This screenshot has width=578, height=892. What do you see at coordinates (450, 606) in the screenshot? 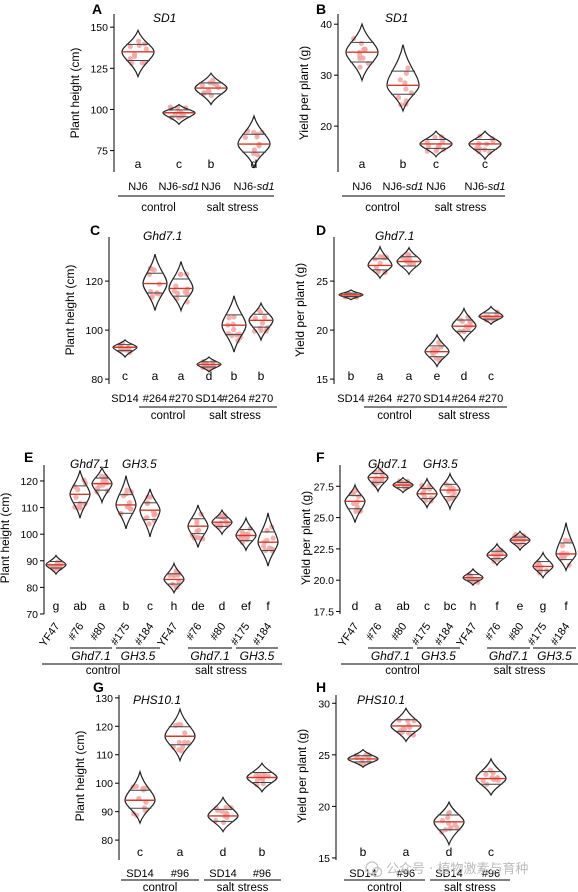
I see `significance-letter: bc` at bounding box center [450, 606].